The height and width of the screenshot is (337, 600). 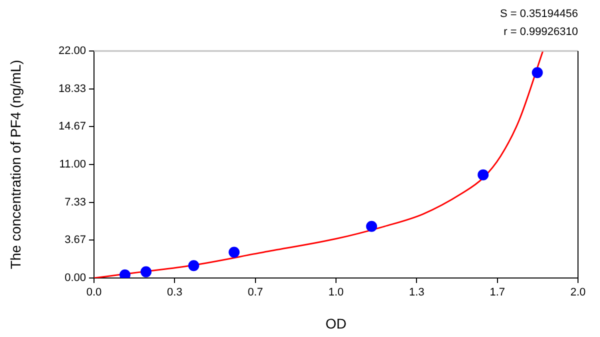 I want to click on y-axis-title: The concentration of PF4 (ng/mL), so click(x=15, y=165).